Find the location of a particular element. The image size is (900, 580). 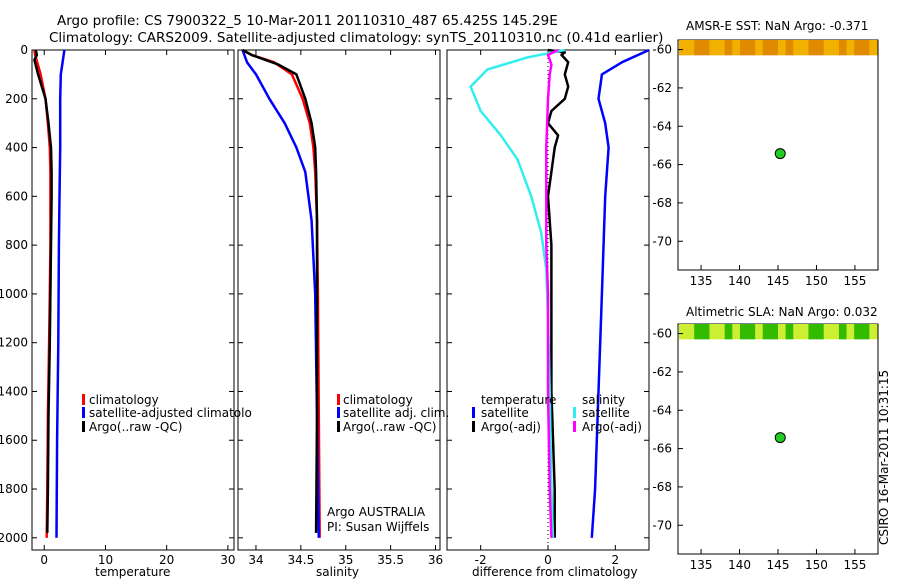

x-tick-label: 35 is located at coordinates (345, 560).